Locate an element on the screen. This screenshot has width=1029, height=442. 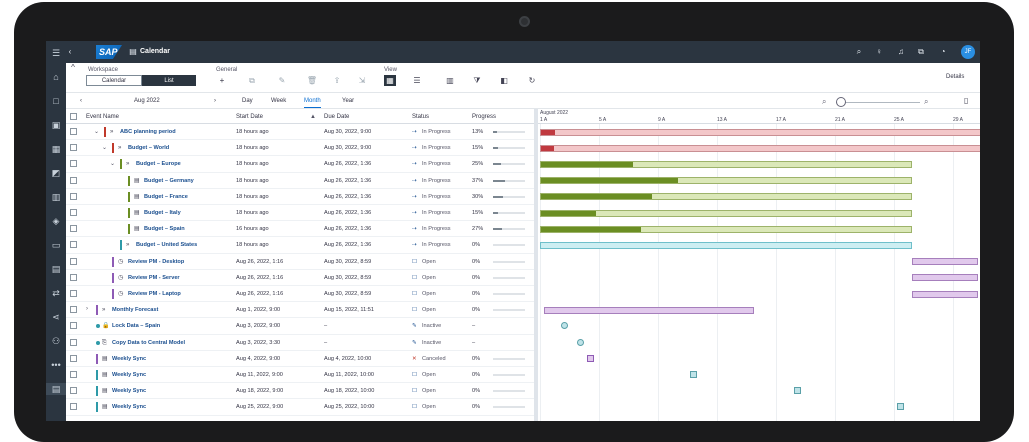
event-name-link: Budget – United States is located at coordinates (167, 245).